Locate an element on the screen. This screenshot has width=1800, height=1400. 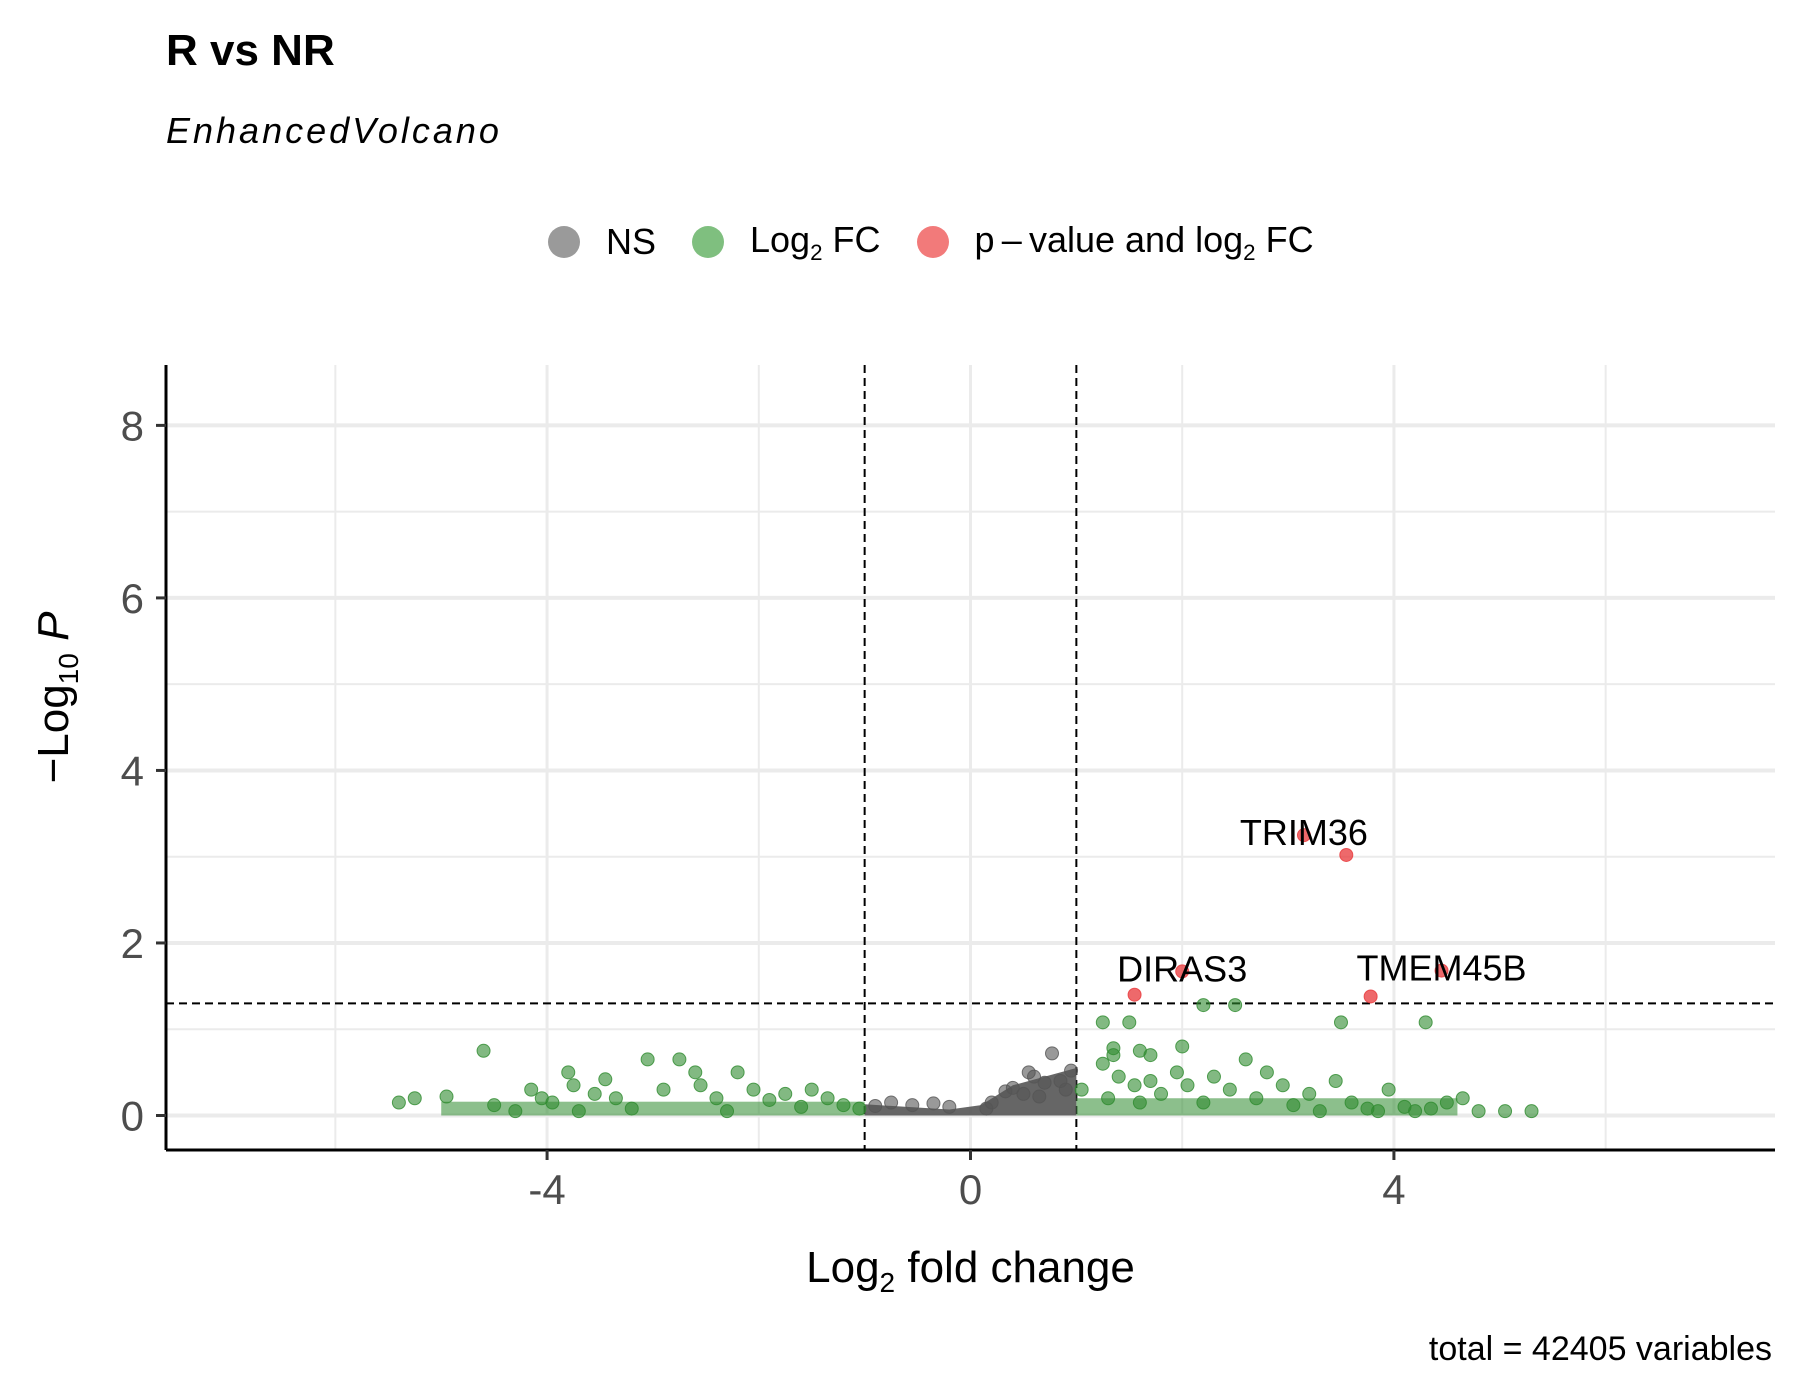
data-points is located at coordinates (965, 973).